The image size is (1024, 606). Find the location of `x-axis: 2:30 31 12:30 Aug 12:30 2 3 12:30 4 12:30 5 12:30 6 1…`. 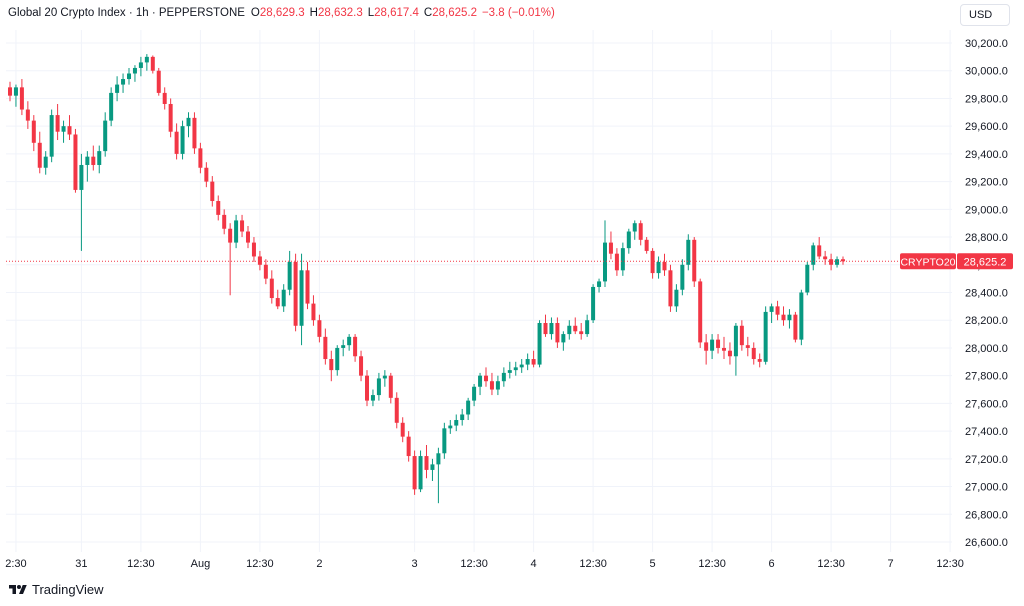

x-axis: 2:30 31 12:30 Aug 12:30 2 3 12:30 4 12:30 5 12:30 6 1… is located at coordinates (484, 564).